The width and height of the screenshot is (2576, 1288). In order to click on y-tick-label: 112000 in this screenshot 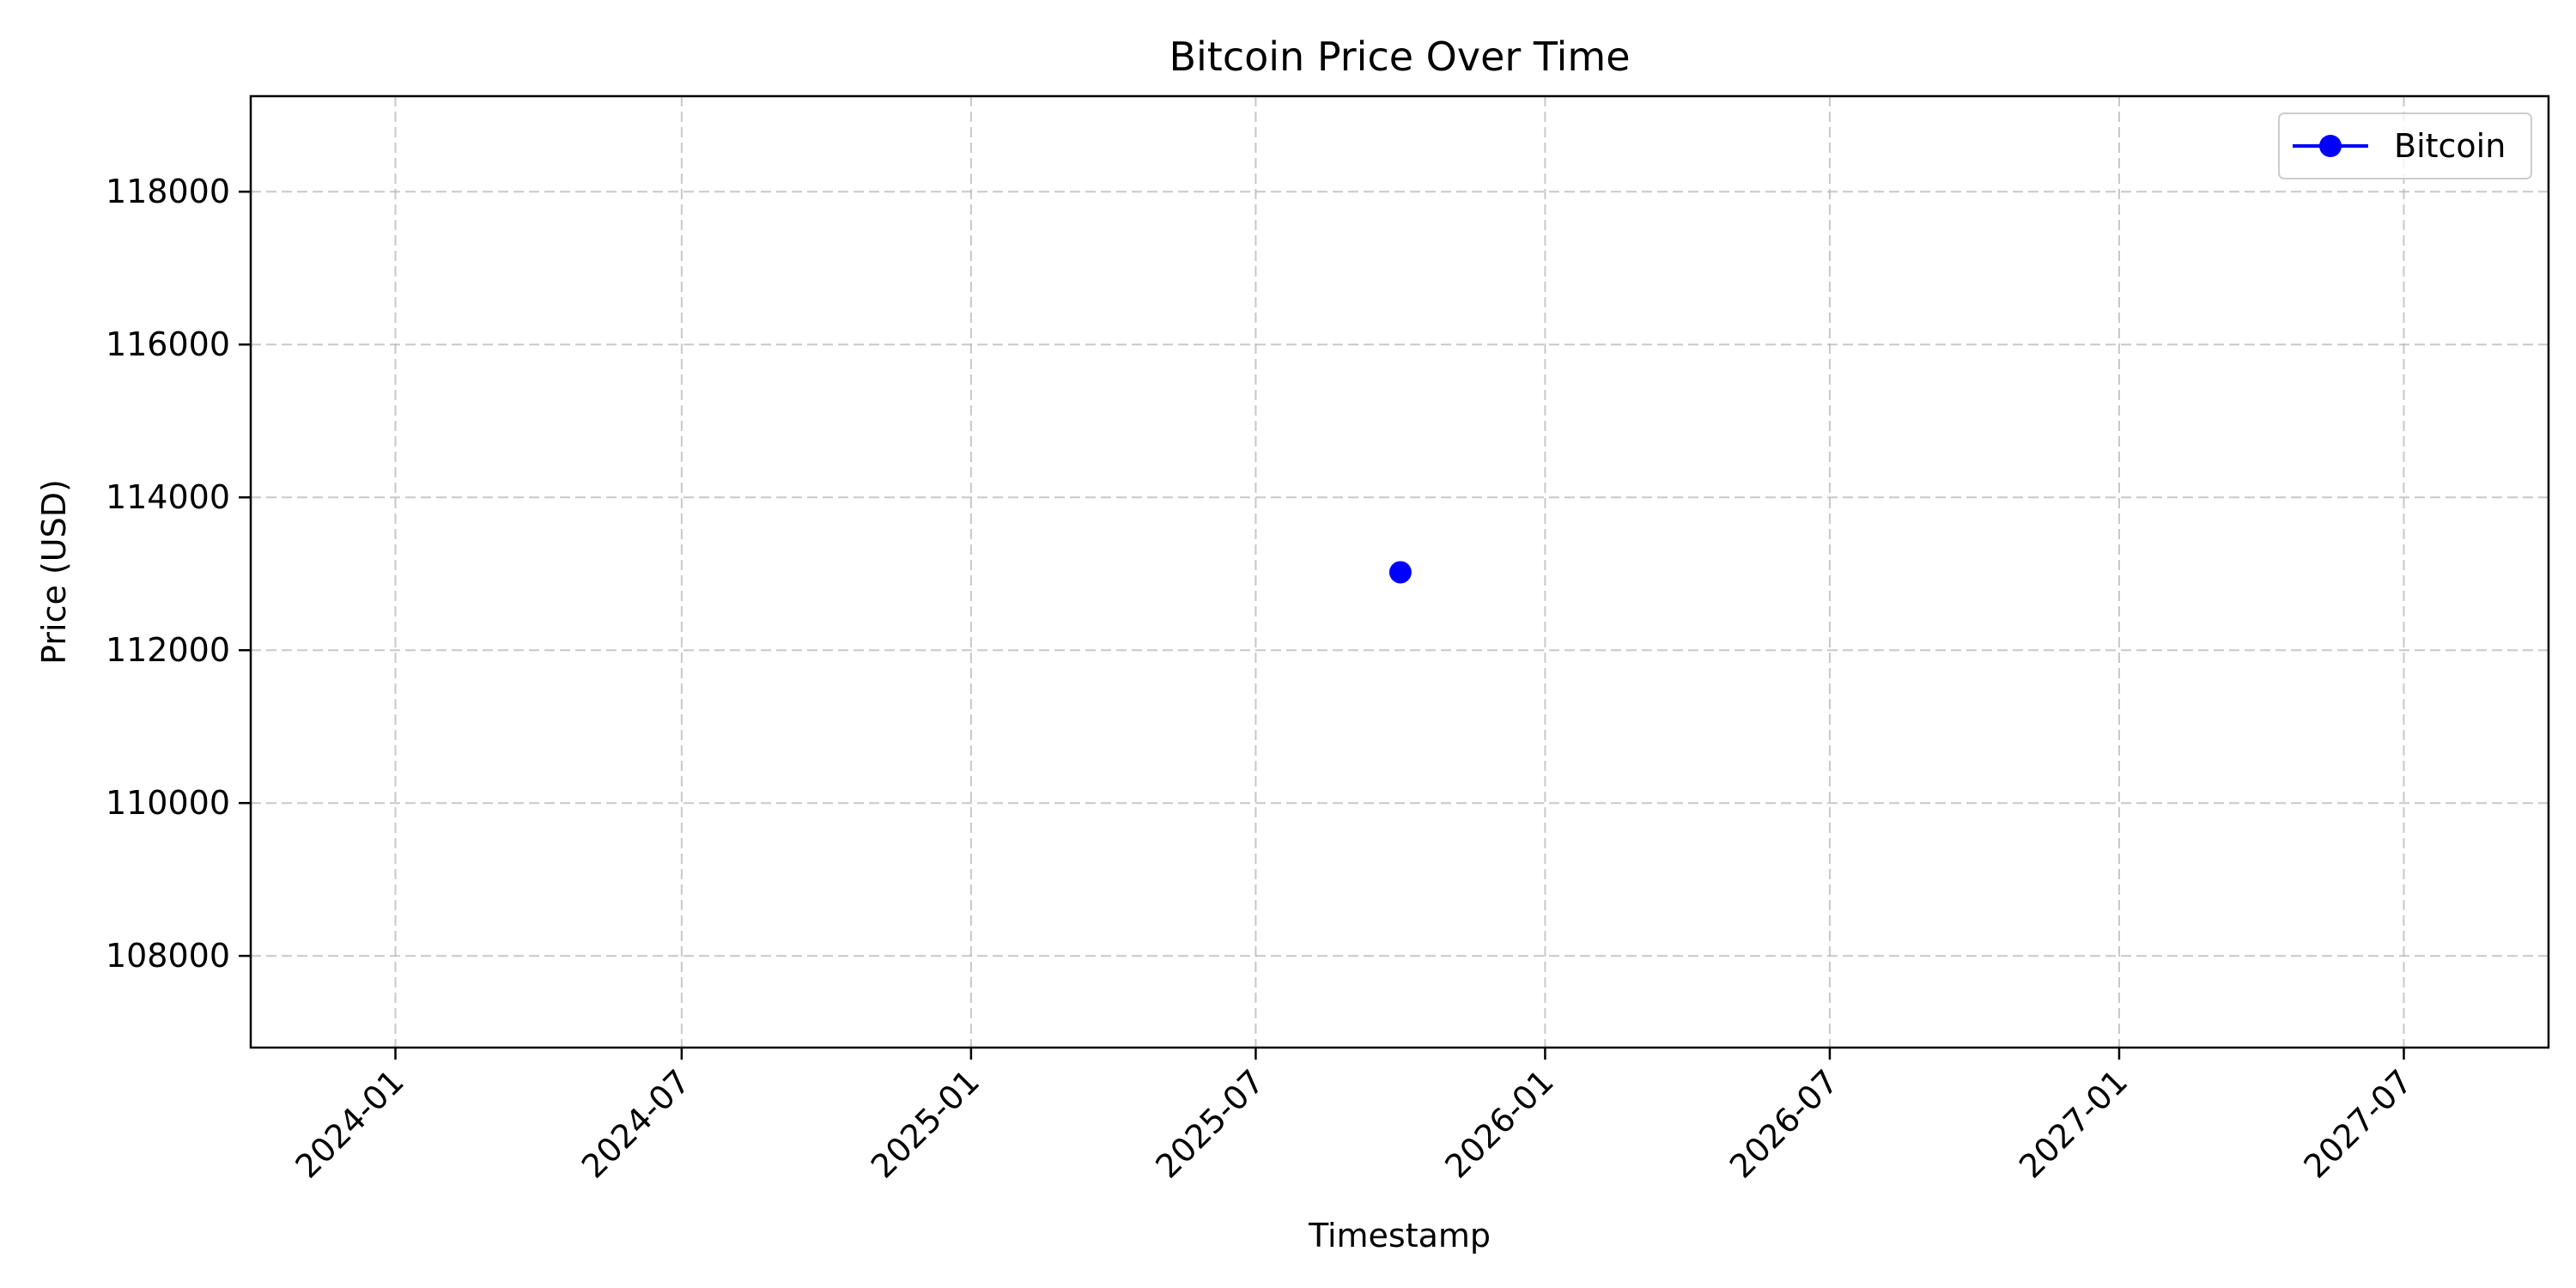, I will do `click(168, 650)`.